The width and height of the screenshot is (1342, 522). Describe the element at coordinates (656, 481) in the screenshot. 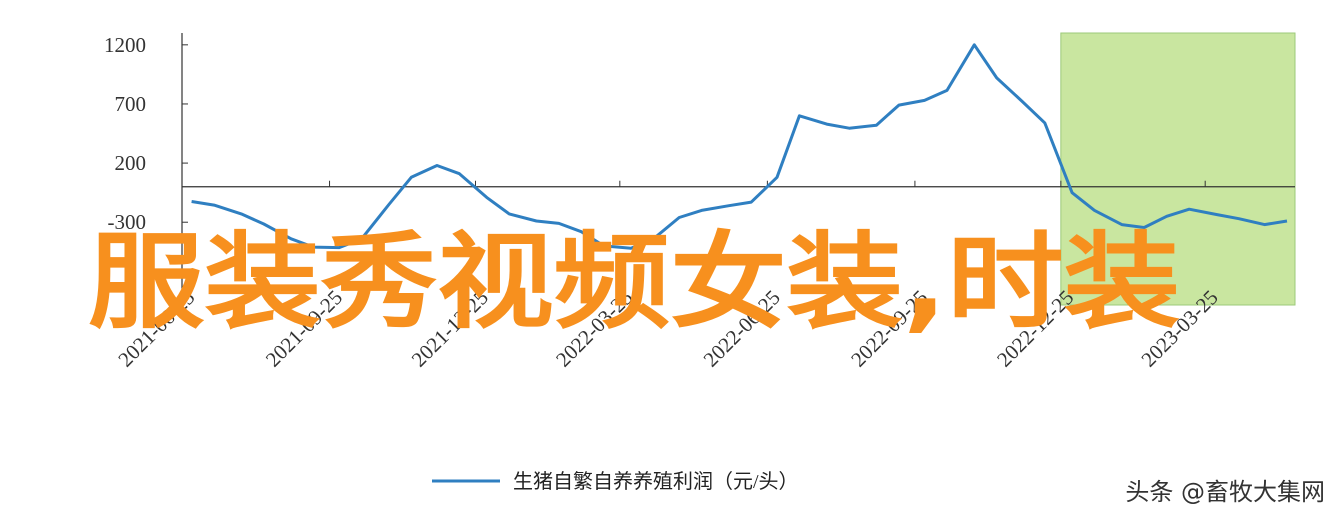

I see `legend-label: 生猪自繁自养养殖利润（元/头）` at that location.